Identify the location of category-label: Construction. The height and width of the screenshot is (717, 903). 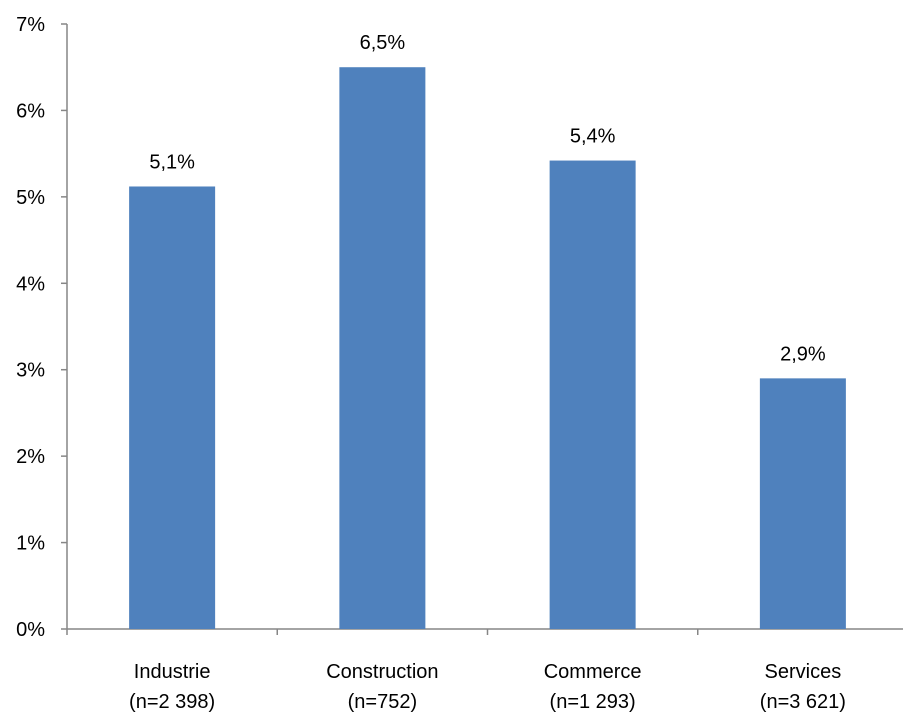
(382, 672).